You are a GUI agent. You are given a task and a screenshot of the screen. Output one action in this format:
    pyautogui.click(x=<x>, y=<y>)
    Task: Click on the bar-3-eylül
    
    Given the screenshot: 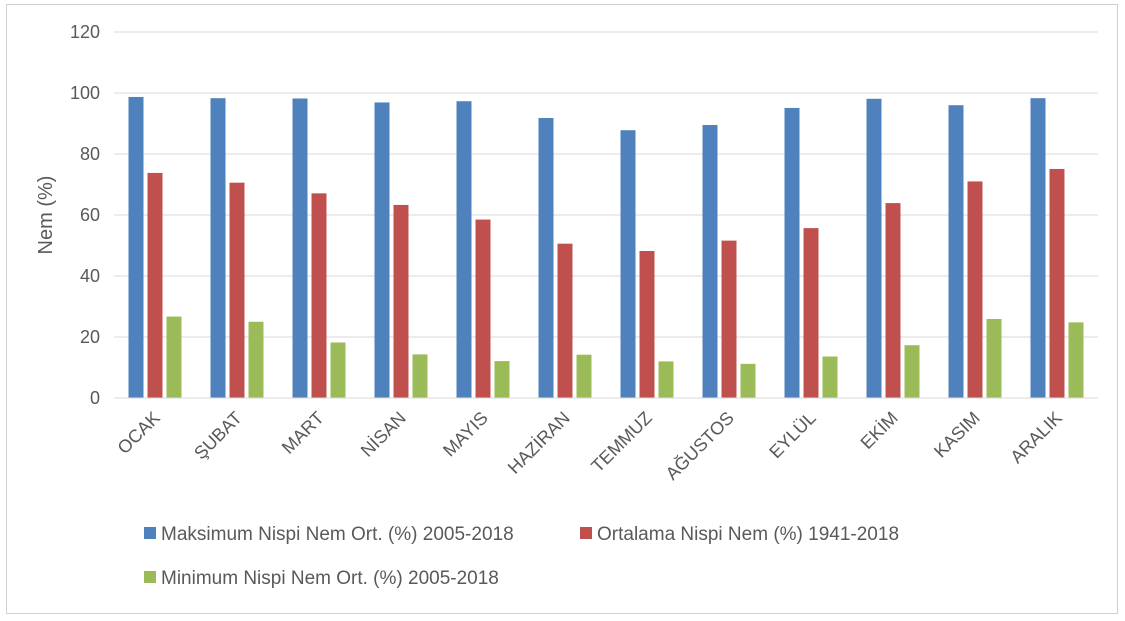 What is the action you would take?
    pyautogui.click(x=830, y=377)
    